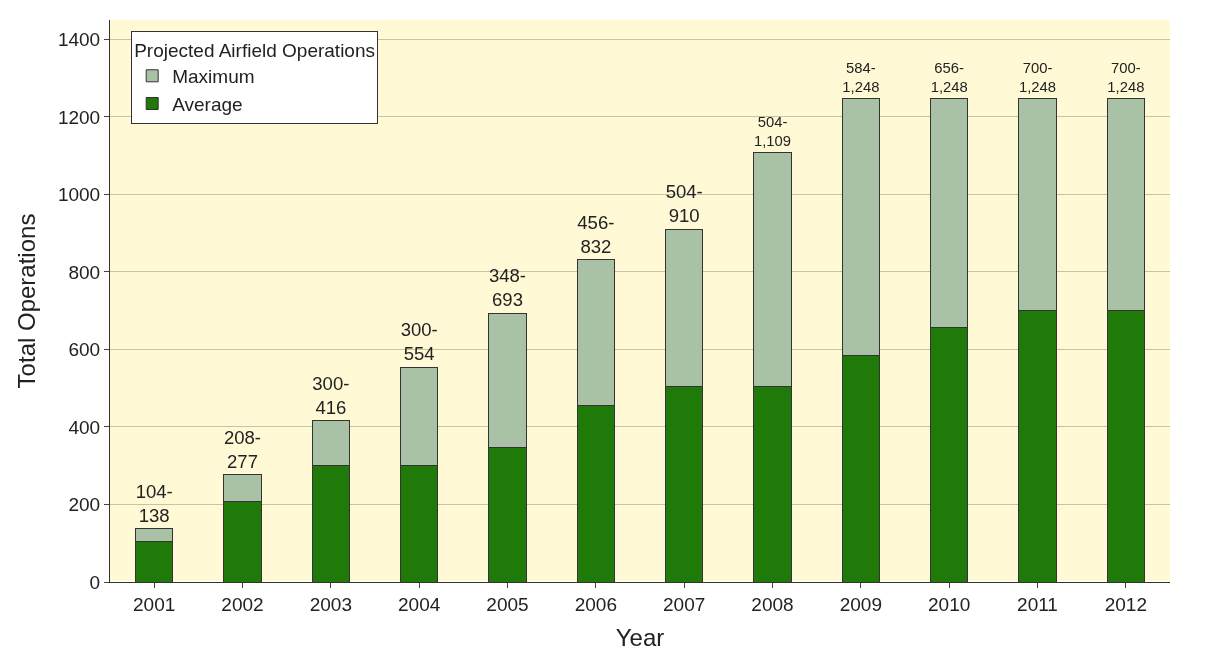  I want to click on x-tick-label: 2003, so click(330, 604).